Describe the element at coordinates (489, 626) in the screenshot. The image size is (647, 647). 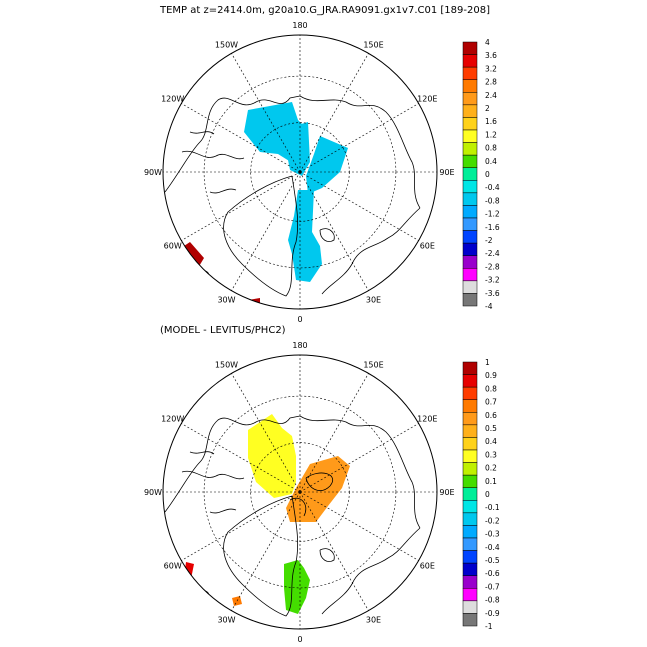
I see `colorbar-tick-label: -1` at that location.